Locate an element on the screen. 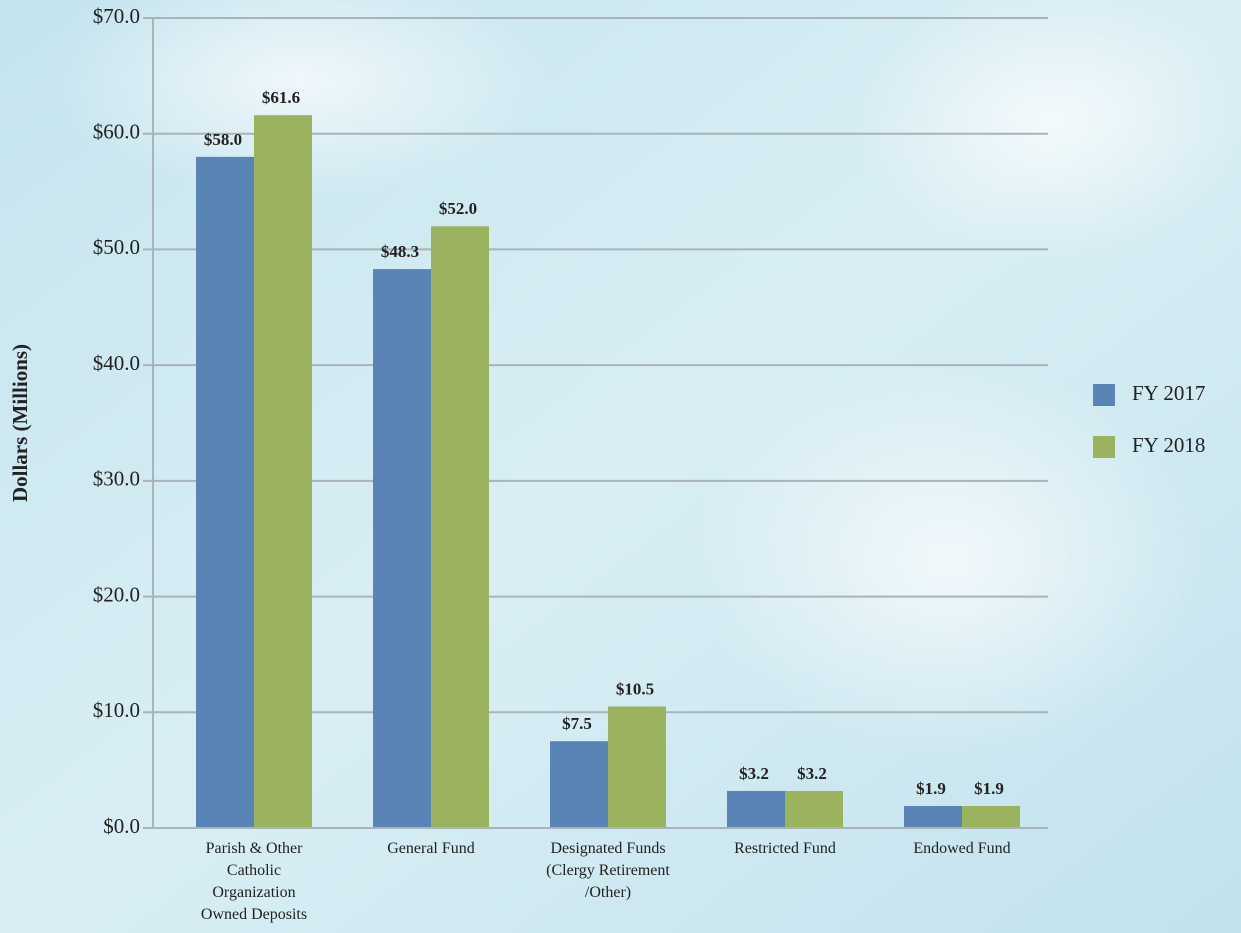 This screenshot has width=1241, height=933. y-tick-label: $50.0 is located at coordinates (116, 247).